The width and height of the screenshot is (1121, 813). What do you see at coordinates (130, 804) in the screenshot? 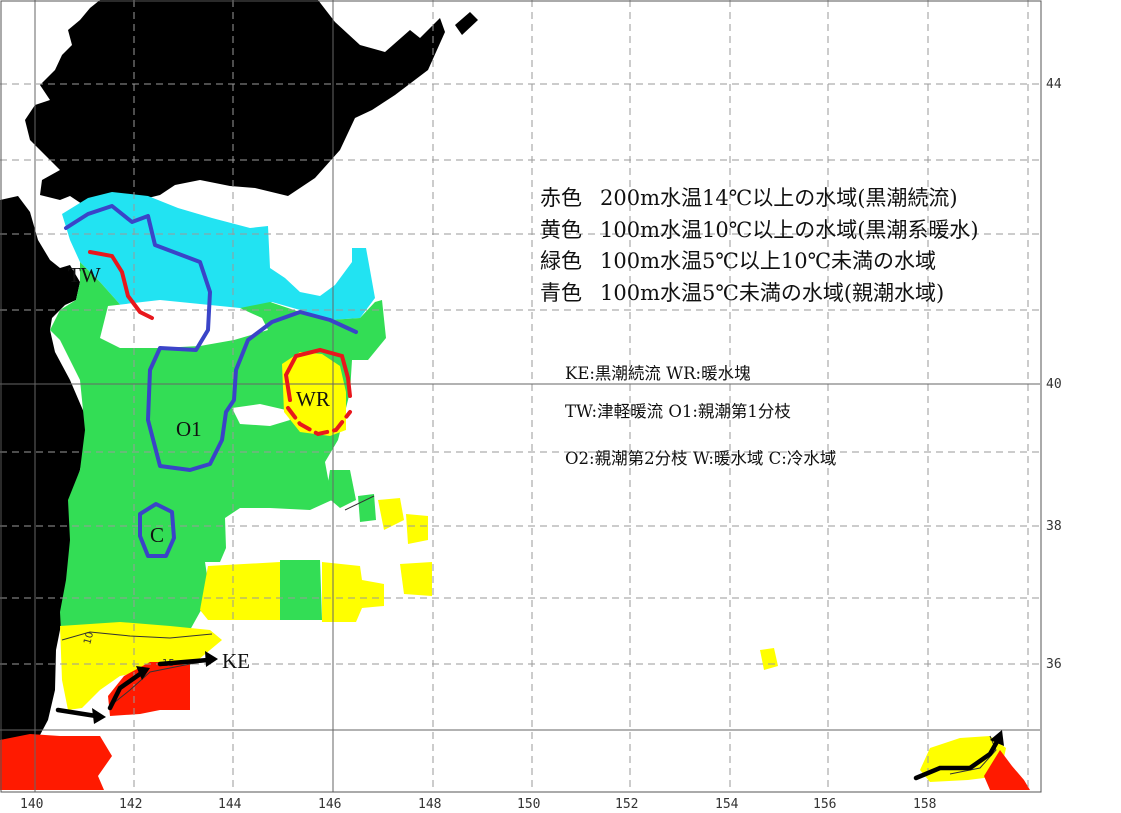
I see `x-tick-label: 142` at bounding box center [130, 804].